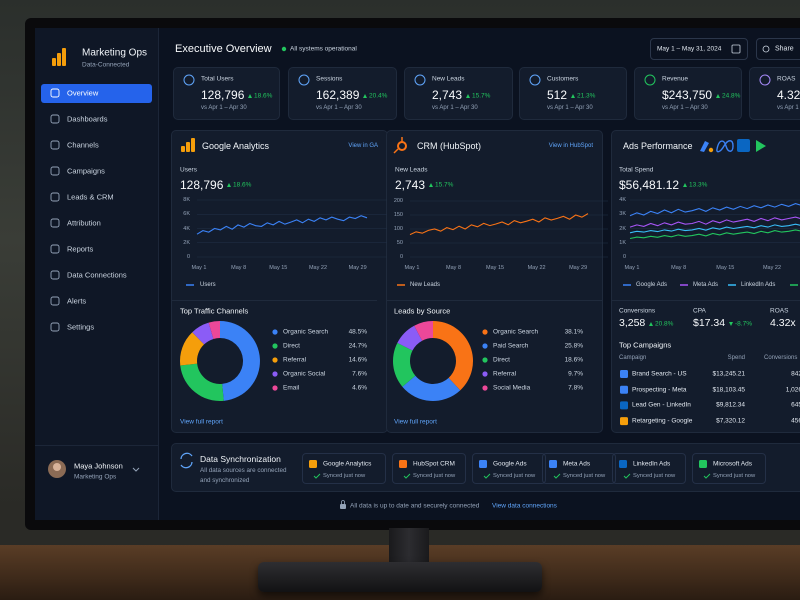  I want to click on nav-item: Reports, so click(80, 249).